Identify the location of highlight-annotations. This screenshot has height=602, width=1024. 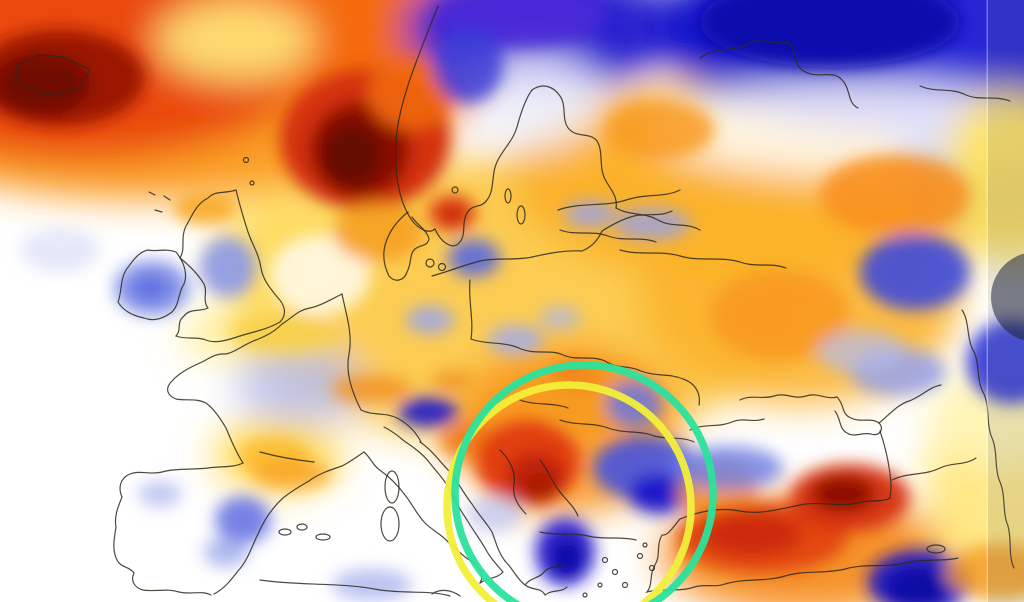
(580, 481).